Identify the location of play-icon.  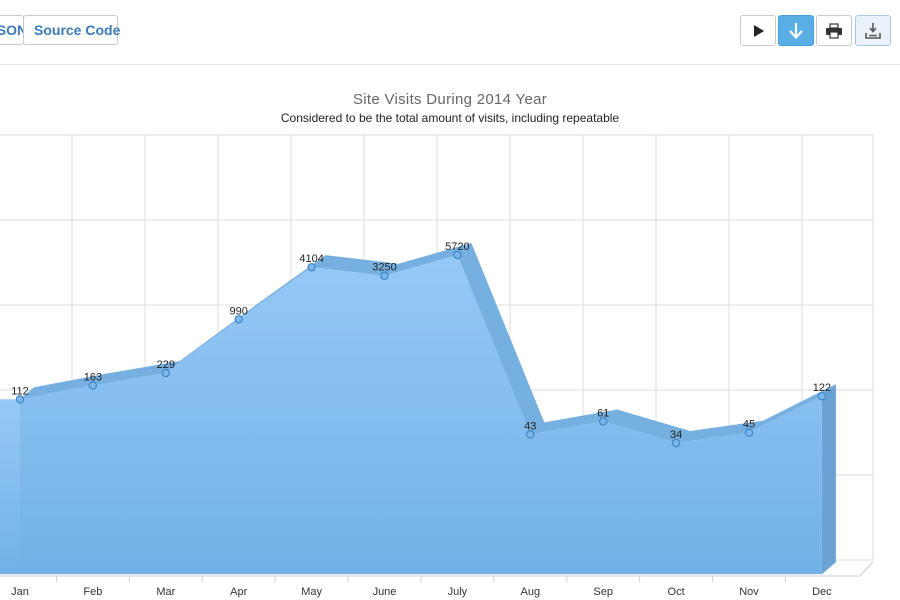
(759, 30).